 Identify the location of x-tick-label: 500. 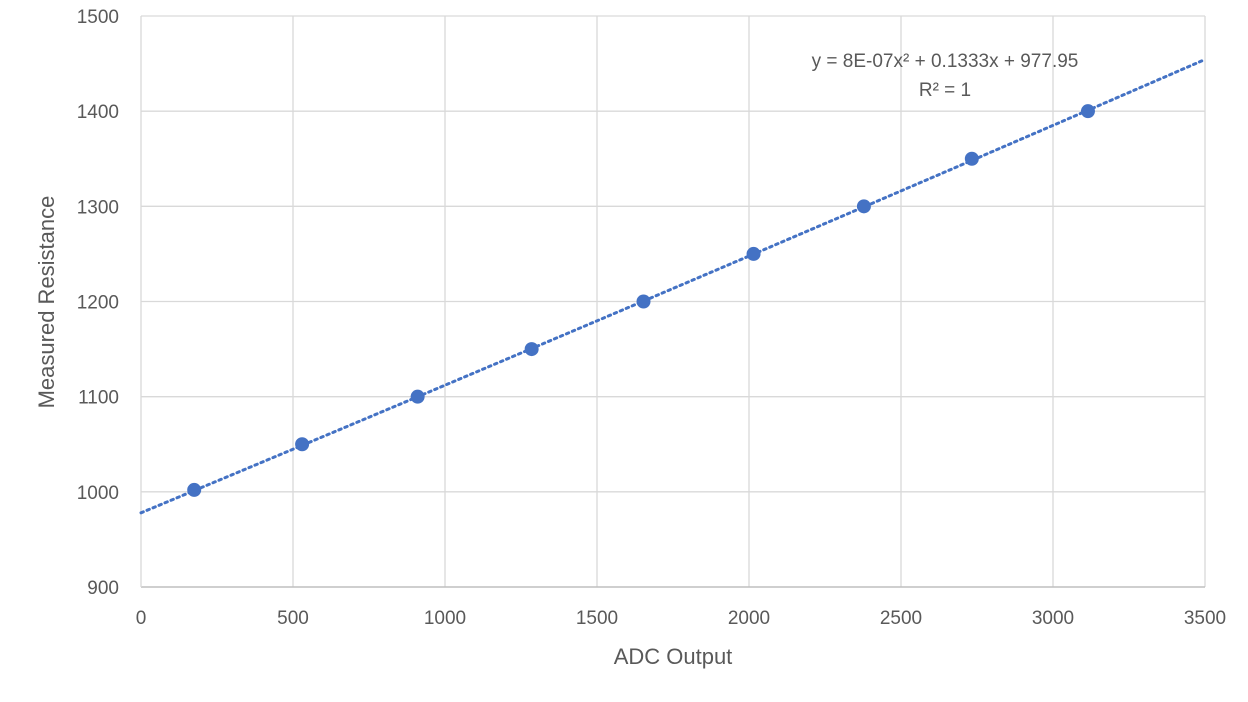
(293, 618).